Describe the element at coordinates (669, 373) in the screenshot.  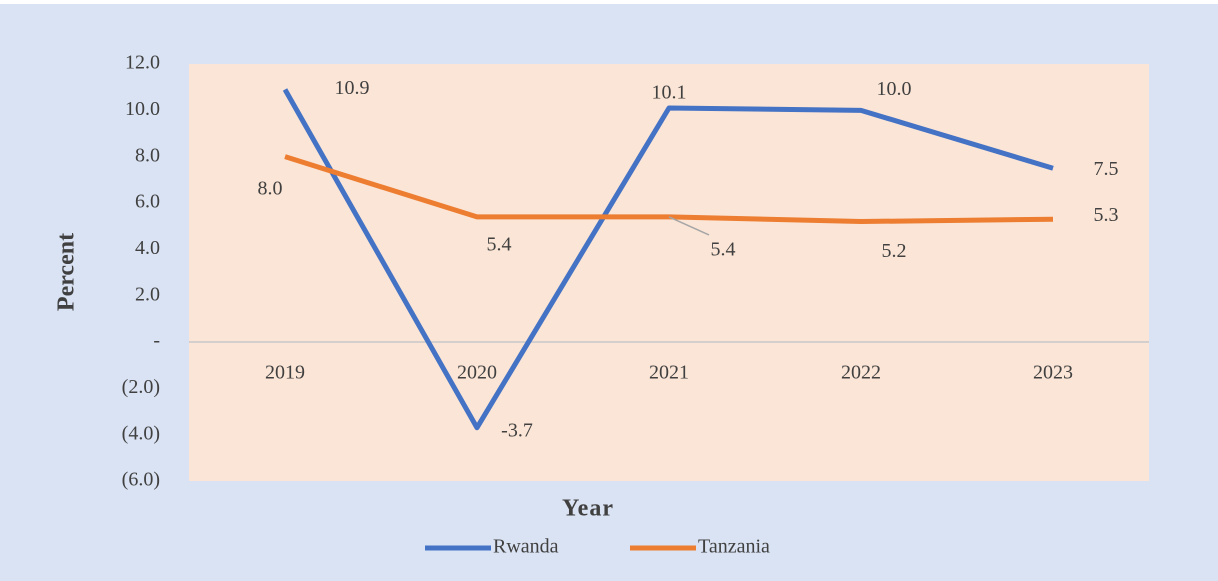
I see `x-tick-label: 2021` at that location.